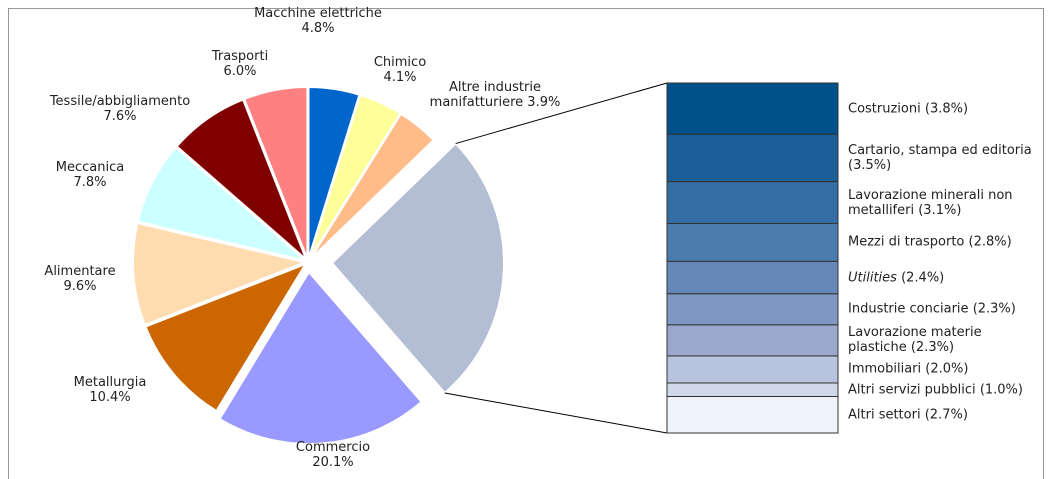  Describe the element at coordinates (333, 447) in the screenshot. I see `slice-name: Commercio` at that location.